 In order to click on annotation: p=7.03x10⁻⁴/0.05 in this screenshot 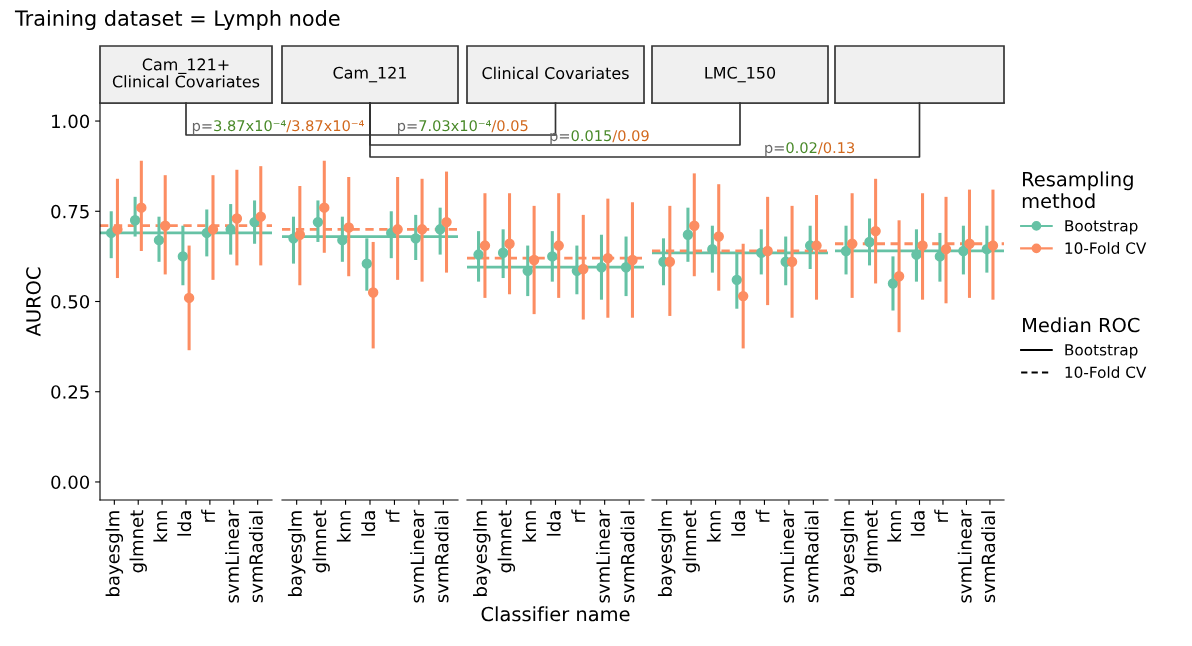, I will do `click(463, 127)`.